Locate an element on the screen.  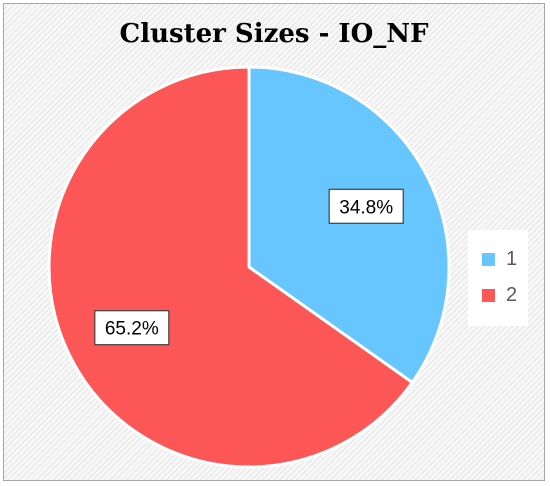
data-label-text-1: 34.8% is located at coordinates (366, 207).